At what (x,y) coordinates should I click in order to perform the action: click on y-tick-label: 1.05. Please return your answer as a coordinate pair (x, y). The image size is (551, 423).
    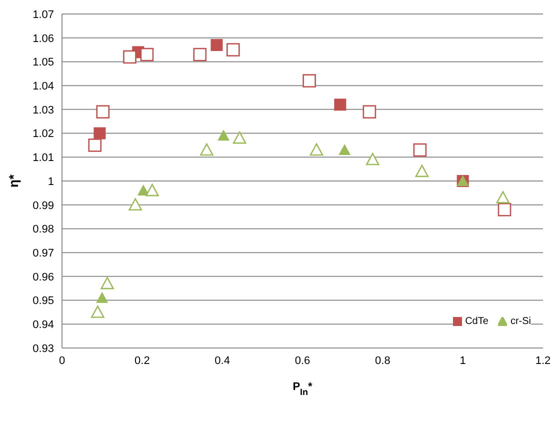
    Looking at the image, I should click on (43, 62).